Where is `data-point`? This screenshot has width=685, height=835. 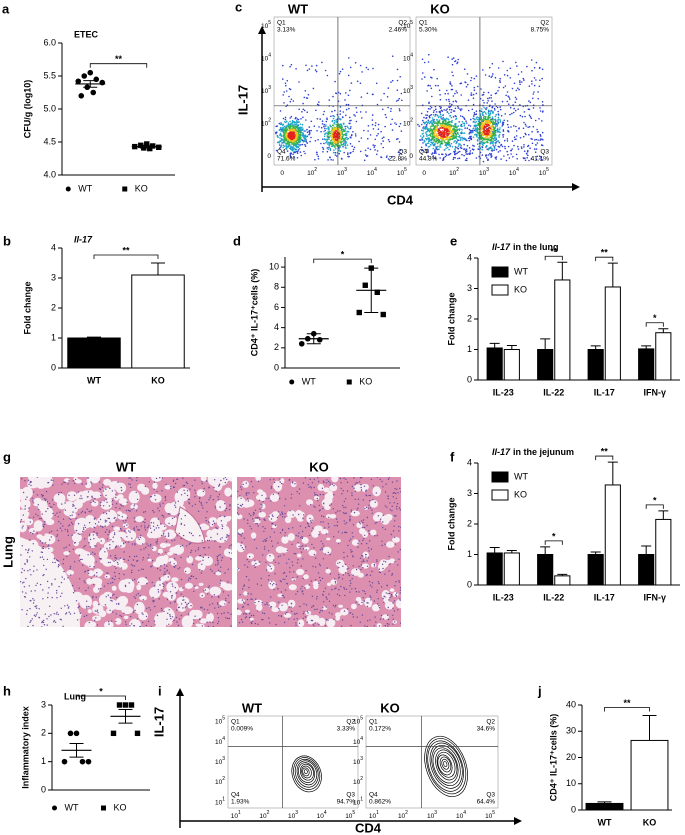 data-point is located at coordinates (153, 146).